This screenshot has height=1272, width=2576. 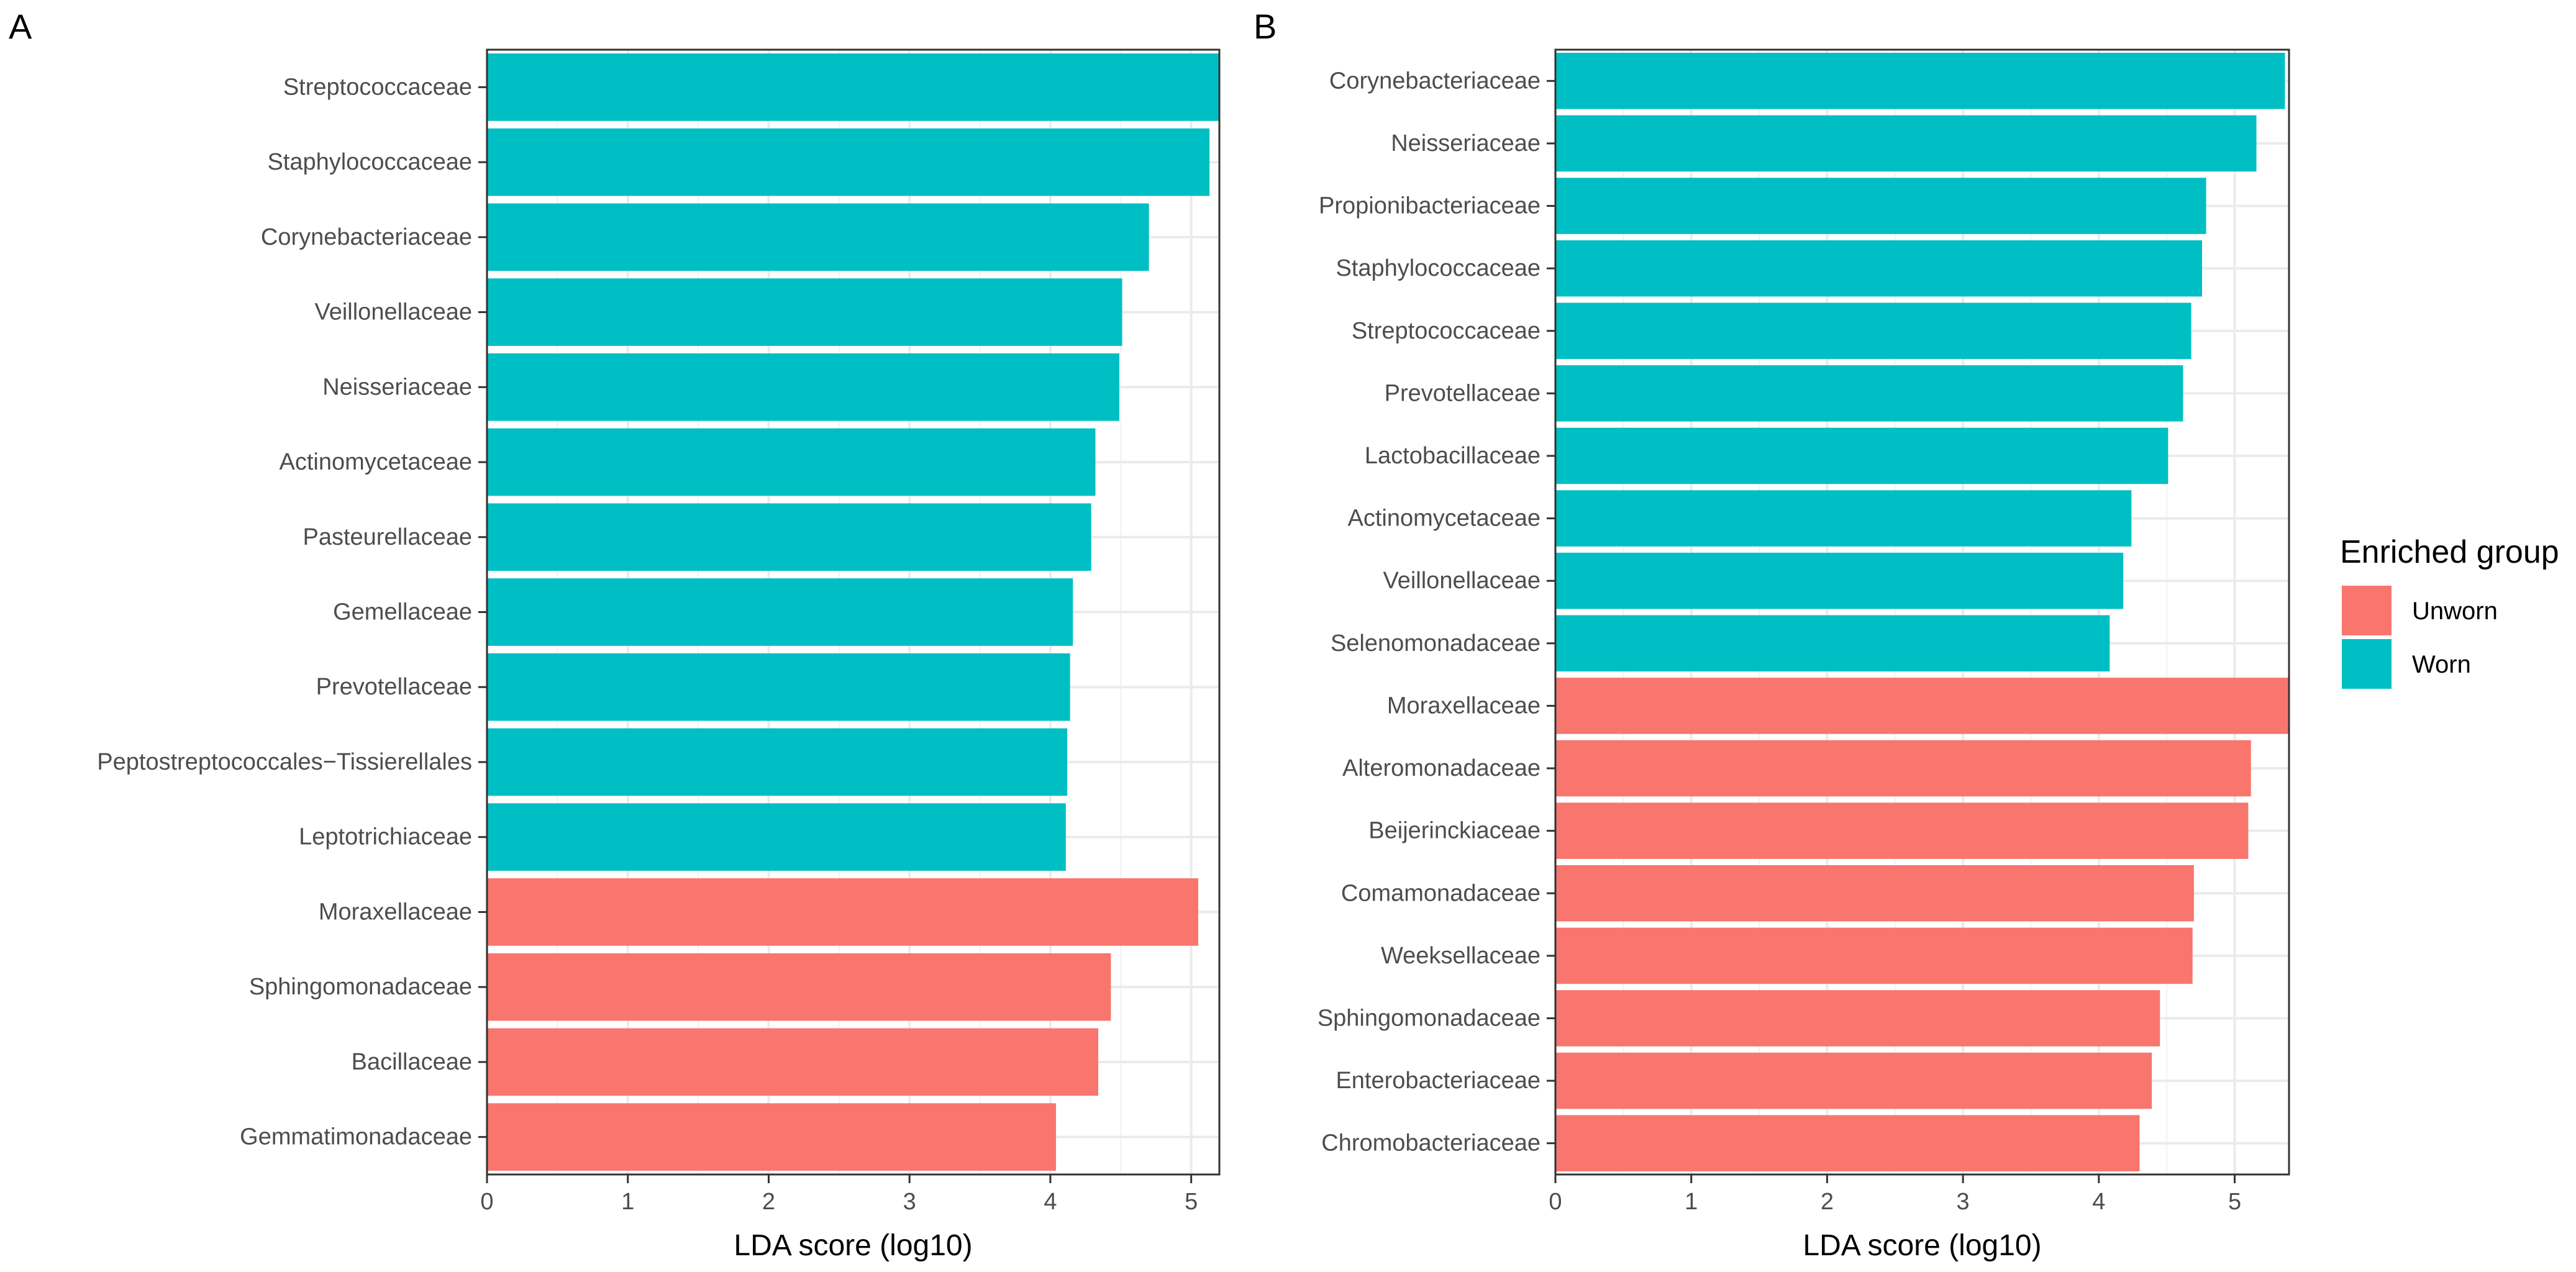 What do you see at coordinates (1438, 1081) in the screenshot?
I see `category-label: Enterobacteriaceae` at bounding box center [1438, 1081].